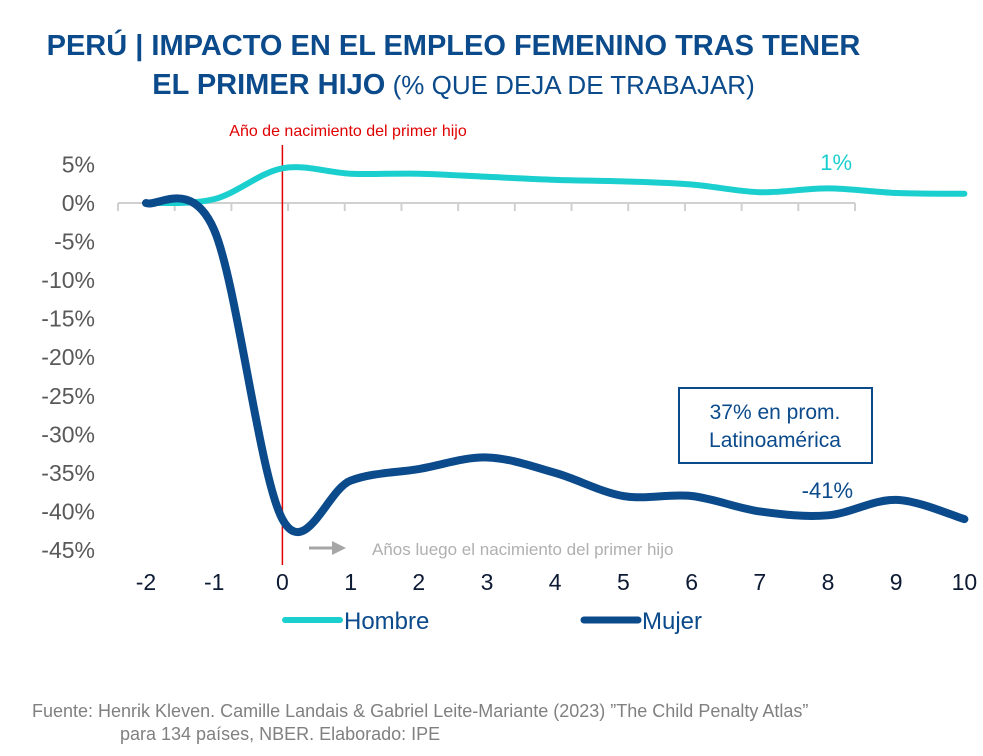 The width and height of the screenshot is (983, 756). Describe the element at coordinates (78, 203) in the screenshot. I see `y-tick-label: 0%` at that location.